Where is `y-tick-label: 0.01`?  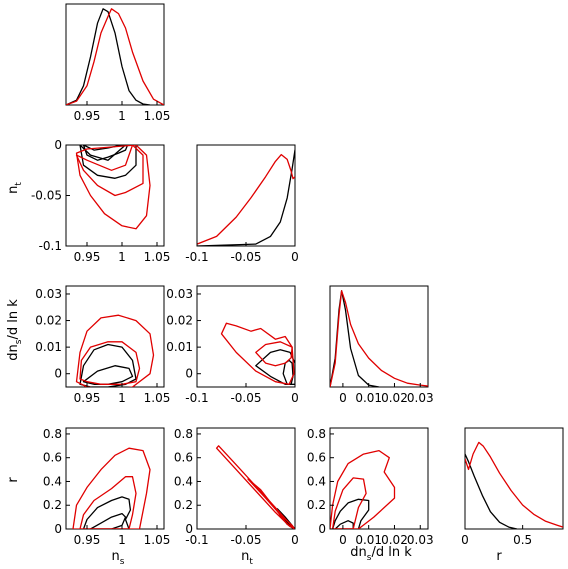 y-tick-label: 0.01 is located at coordinates (179, 347).